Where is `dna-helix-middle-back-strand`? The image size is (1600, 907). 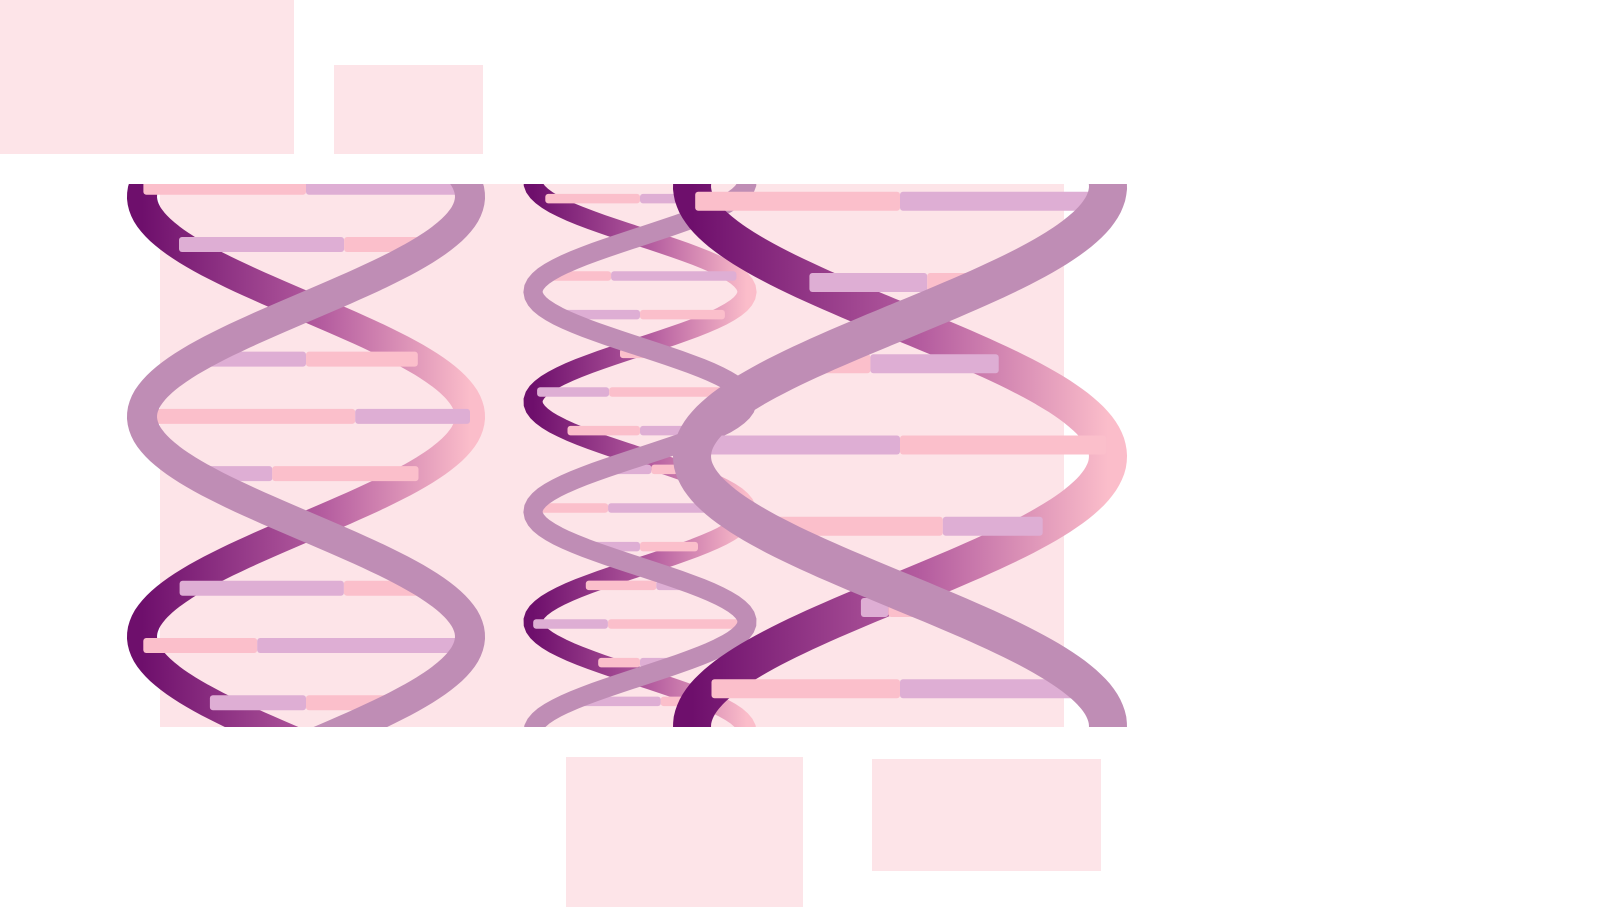 dna-helix-middle-back-strand is located at coordinates (640, 455).